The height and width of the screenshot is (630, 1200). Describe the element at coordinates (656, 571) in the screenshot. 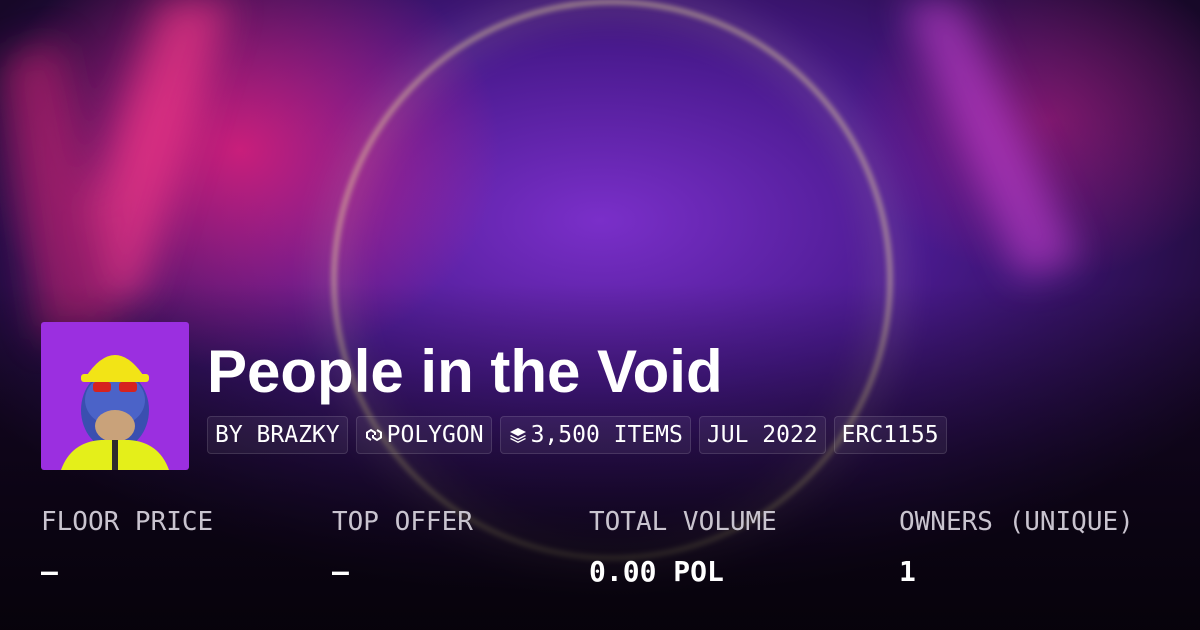

I see `stat-value: 0.00 POL` at that location.